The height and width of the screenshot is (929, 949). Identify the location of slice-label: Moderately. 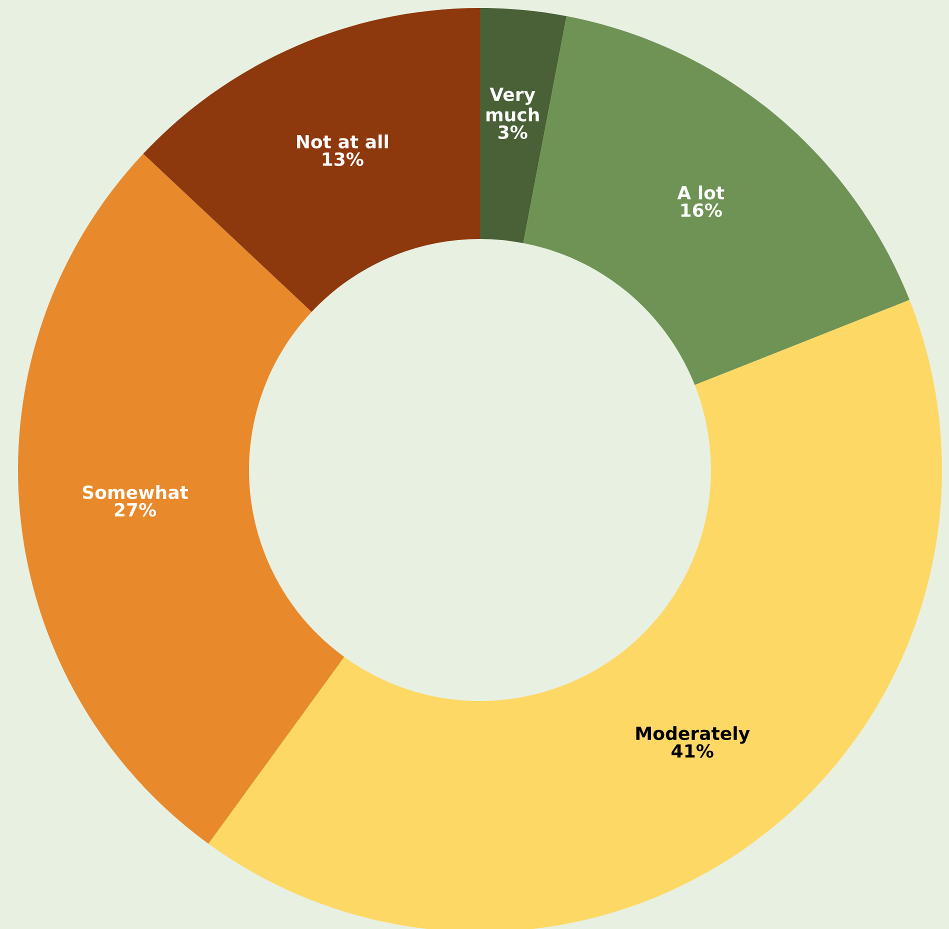
(693, 735).